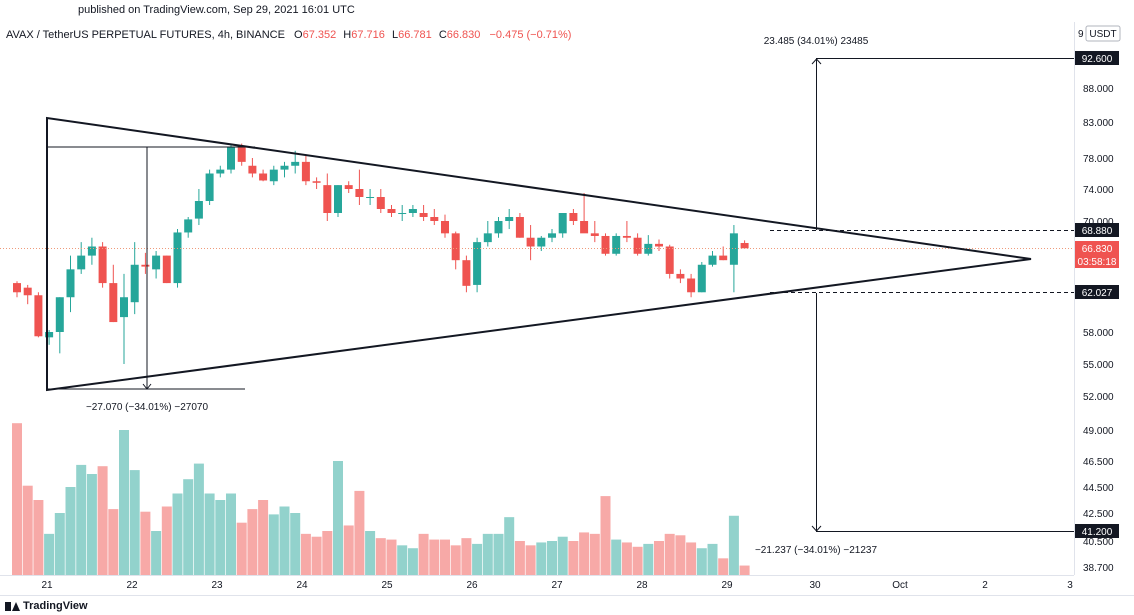 This screenshot has height=615, width=1134. Describe the element at coordinates (1098, 190) in the screenshot. I see `price-tick-label: 74.000` at that location.